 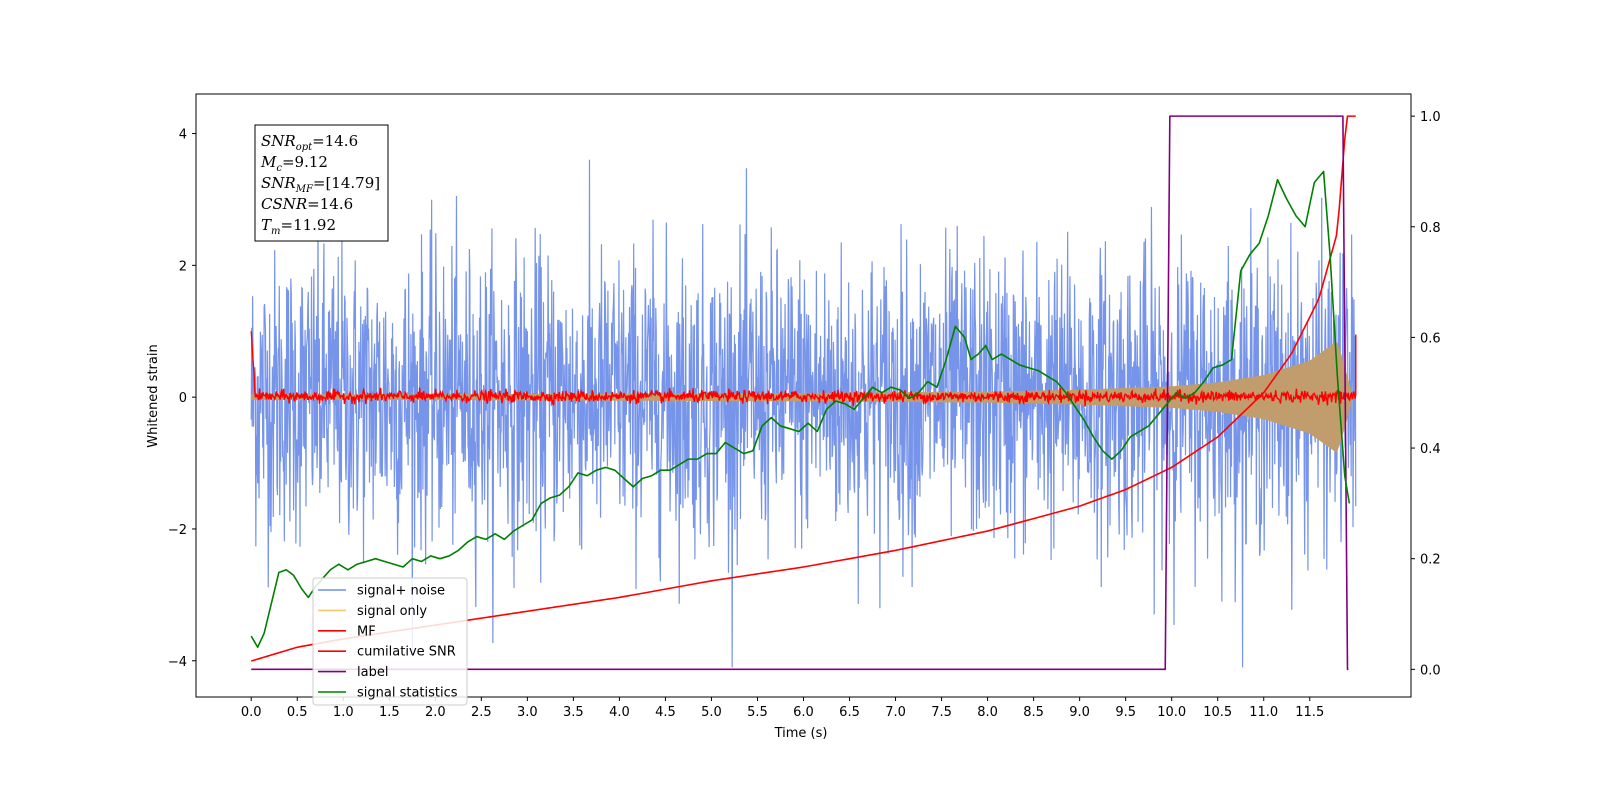 What do you see at coordinates (1430, 228) in the screenshot?
I see `y2-tick-label: 0.8` at bounding box center [1430, 228].